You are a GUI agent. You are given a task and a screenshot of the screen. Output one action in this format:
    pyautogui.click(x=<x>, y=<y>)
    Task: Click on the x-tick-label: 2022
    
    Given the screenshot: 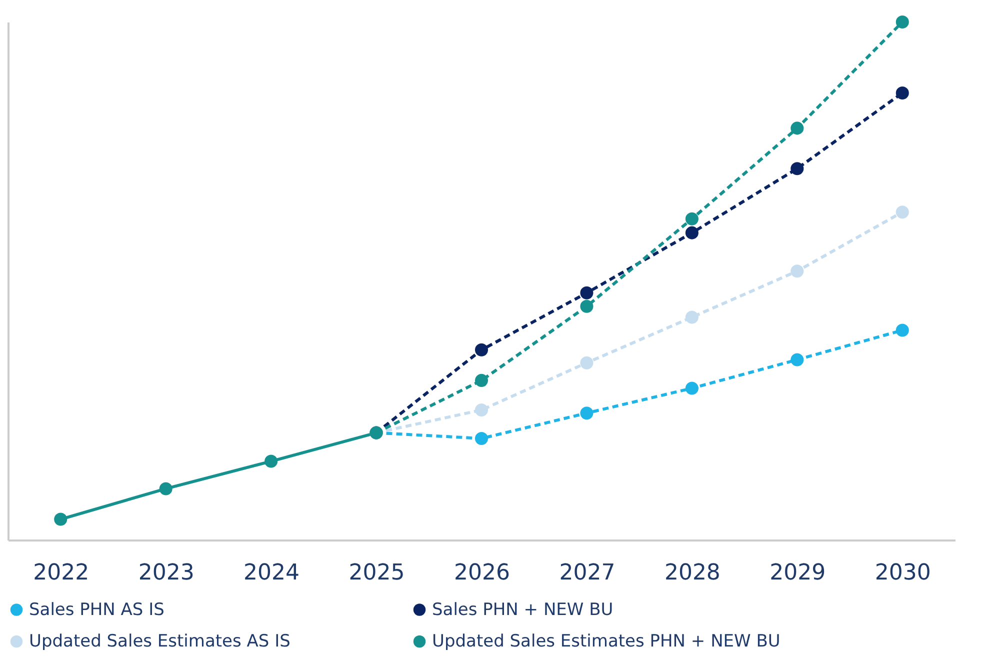 What is the action you would take?
    pyautogui.click(x=61, y=573)
    